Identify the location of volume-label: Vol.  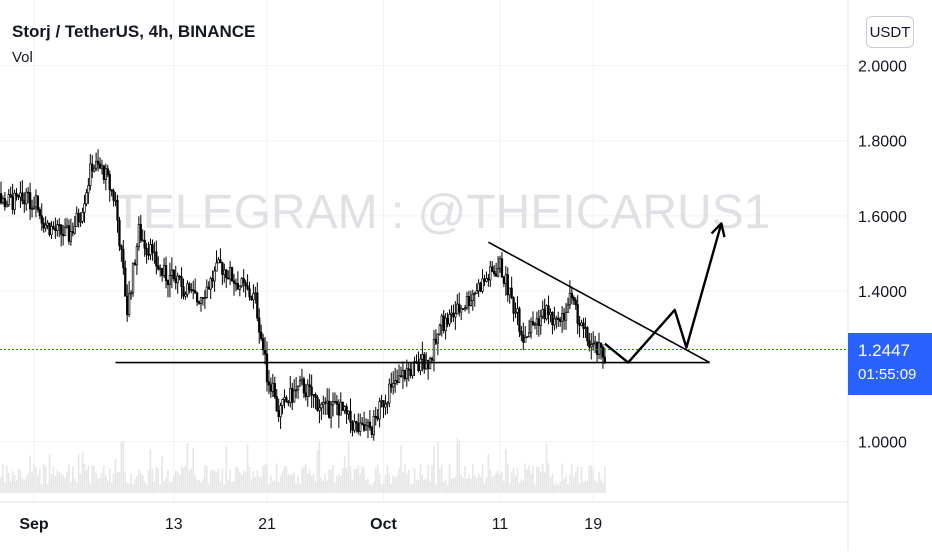
(22, 57).